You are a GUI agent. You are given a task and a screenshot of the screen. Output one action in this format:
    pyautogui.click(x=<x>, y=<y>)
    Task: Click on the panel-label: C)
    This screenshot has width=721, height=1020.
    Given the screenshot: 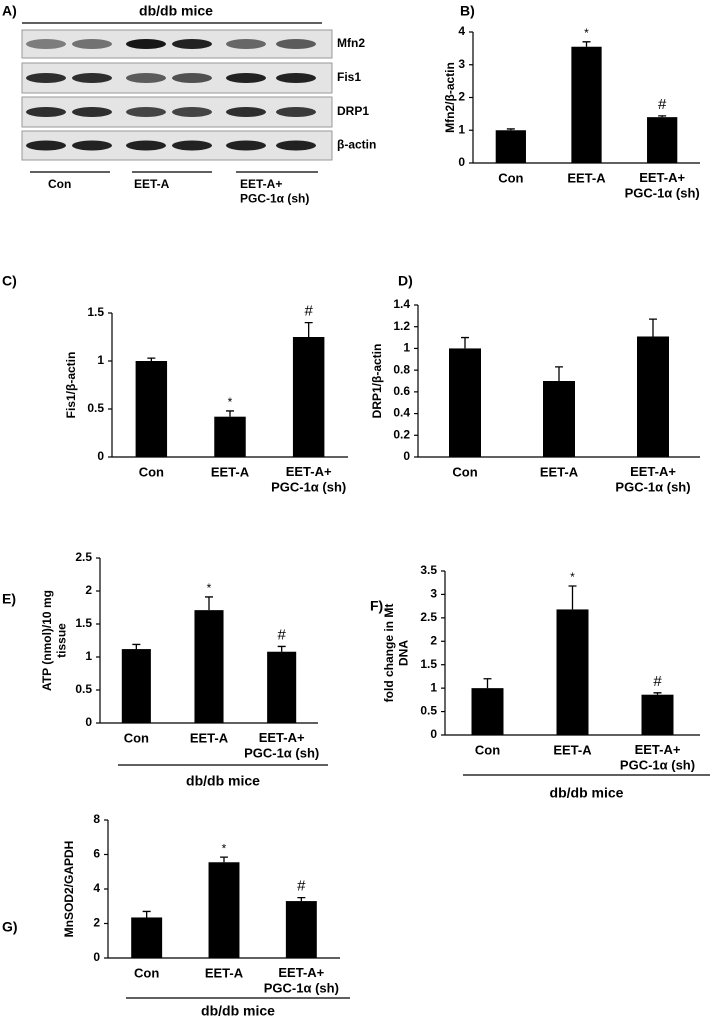 What is the action you would take?
    pyautogui.click(x=9, y=281)
    